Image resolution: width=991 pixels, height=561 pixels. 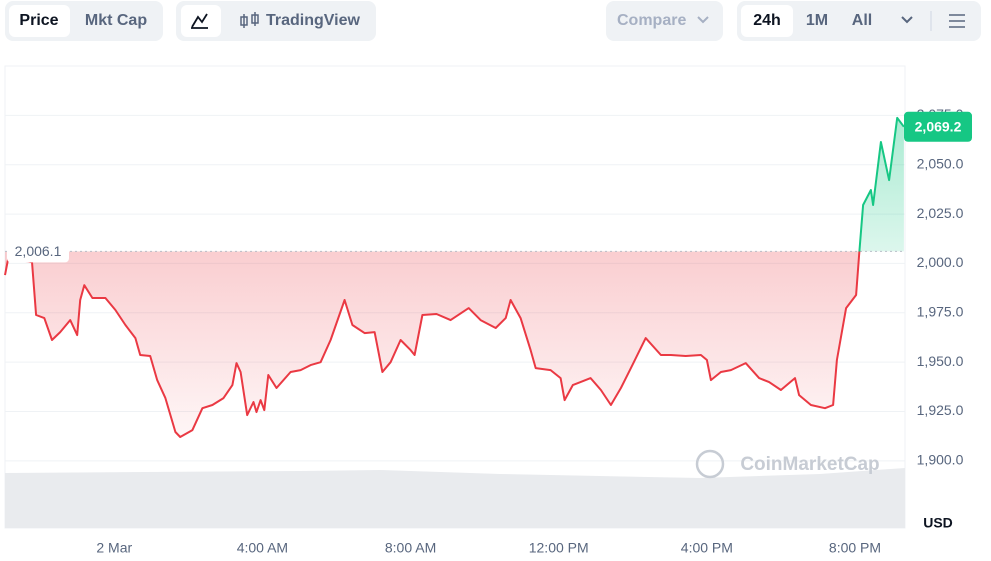 I want to click on x-tick-label: 8:00 PM, so click(x=855, y=548).